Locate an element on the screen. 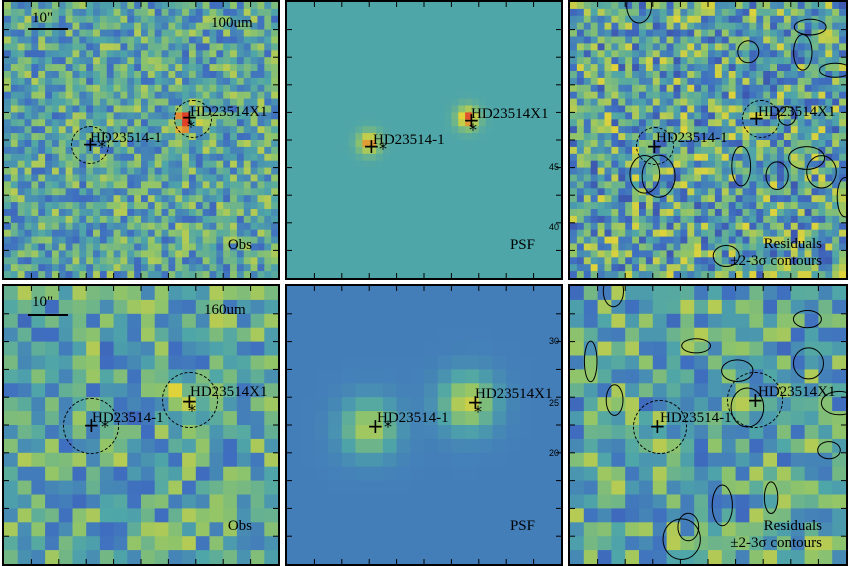 The image size is (850, 566). band-label: 160um is located at coordinates (225, 310).